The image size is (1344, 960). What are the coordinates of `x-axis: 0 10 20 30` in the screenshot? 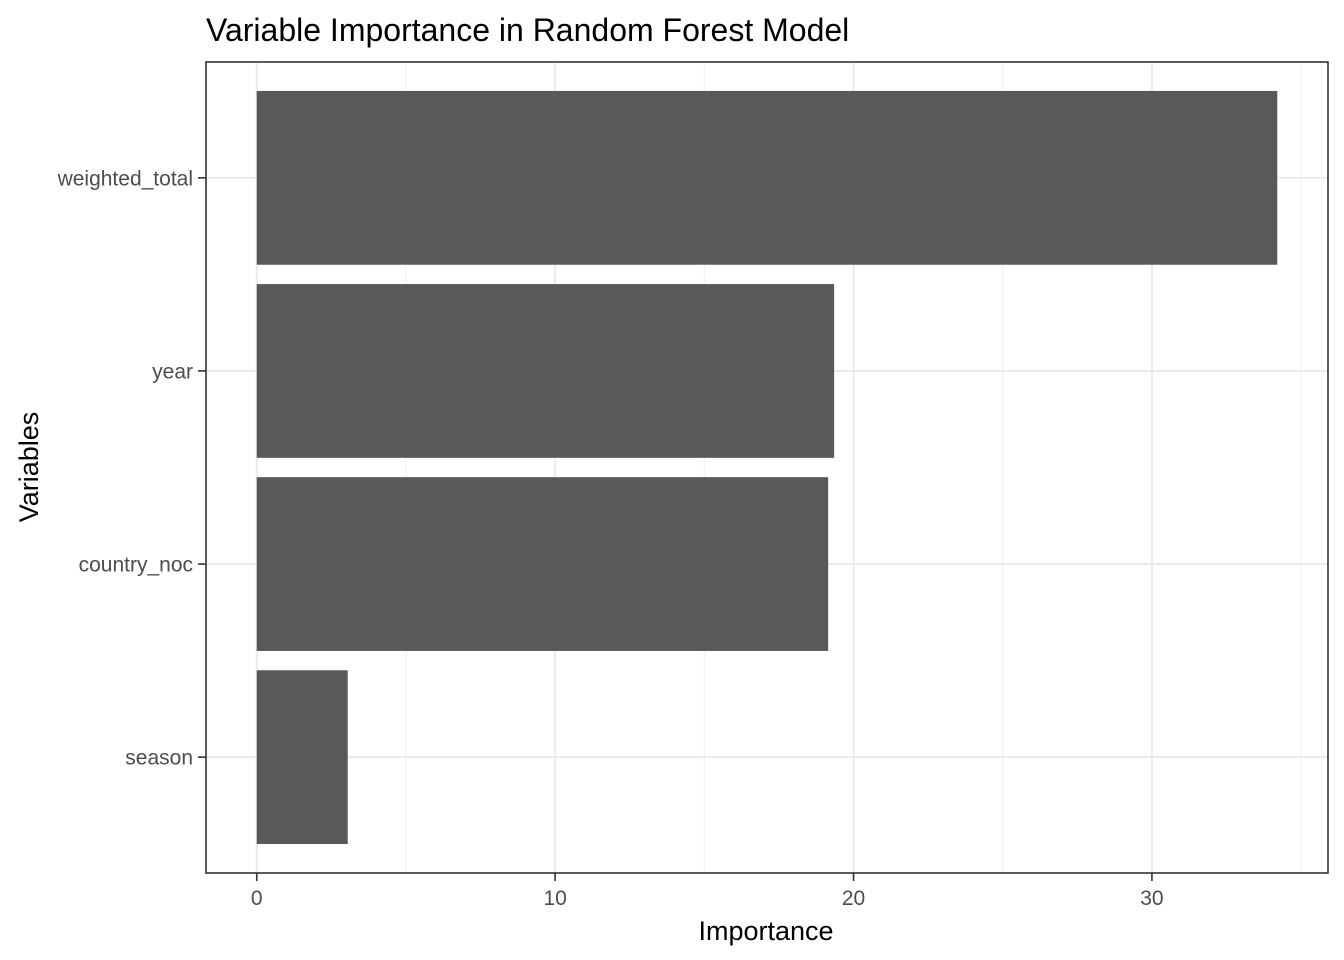 It's located at (707, 891).